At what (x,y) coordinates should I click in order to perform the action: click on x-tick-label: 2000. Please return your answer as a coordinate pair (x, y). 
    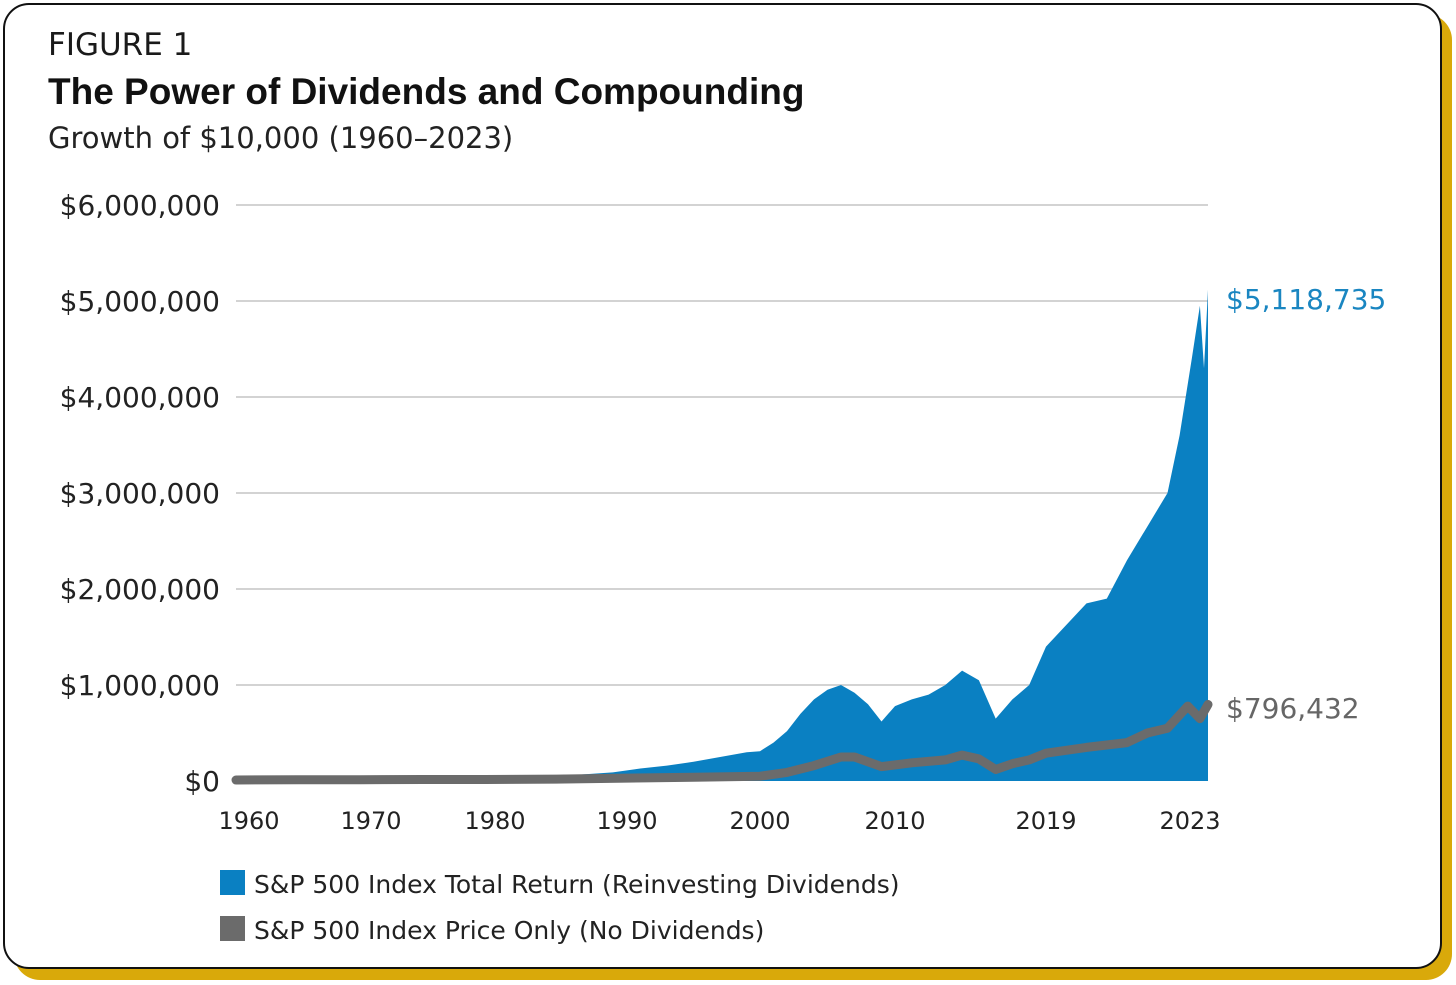
    Looking at the image, I should click on (759, 821).